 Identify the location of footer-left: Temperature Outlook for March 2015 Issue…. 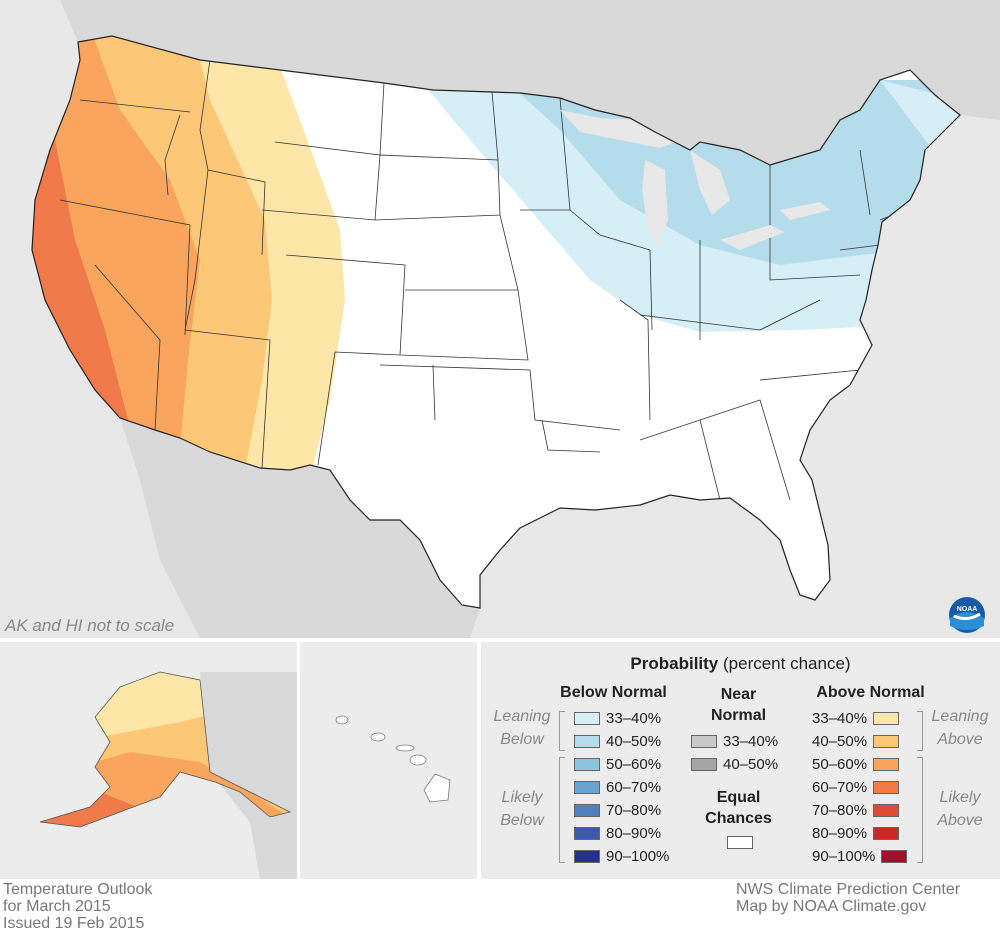
(77, 906).